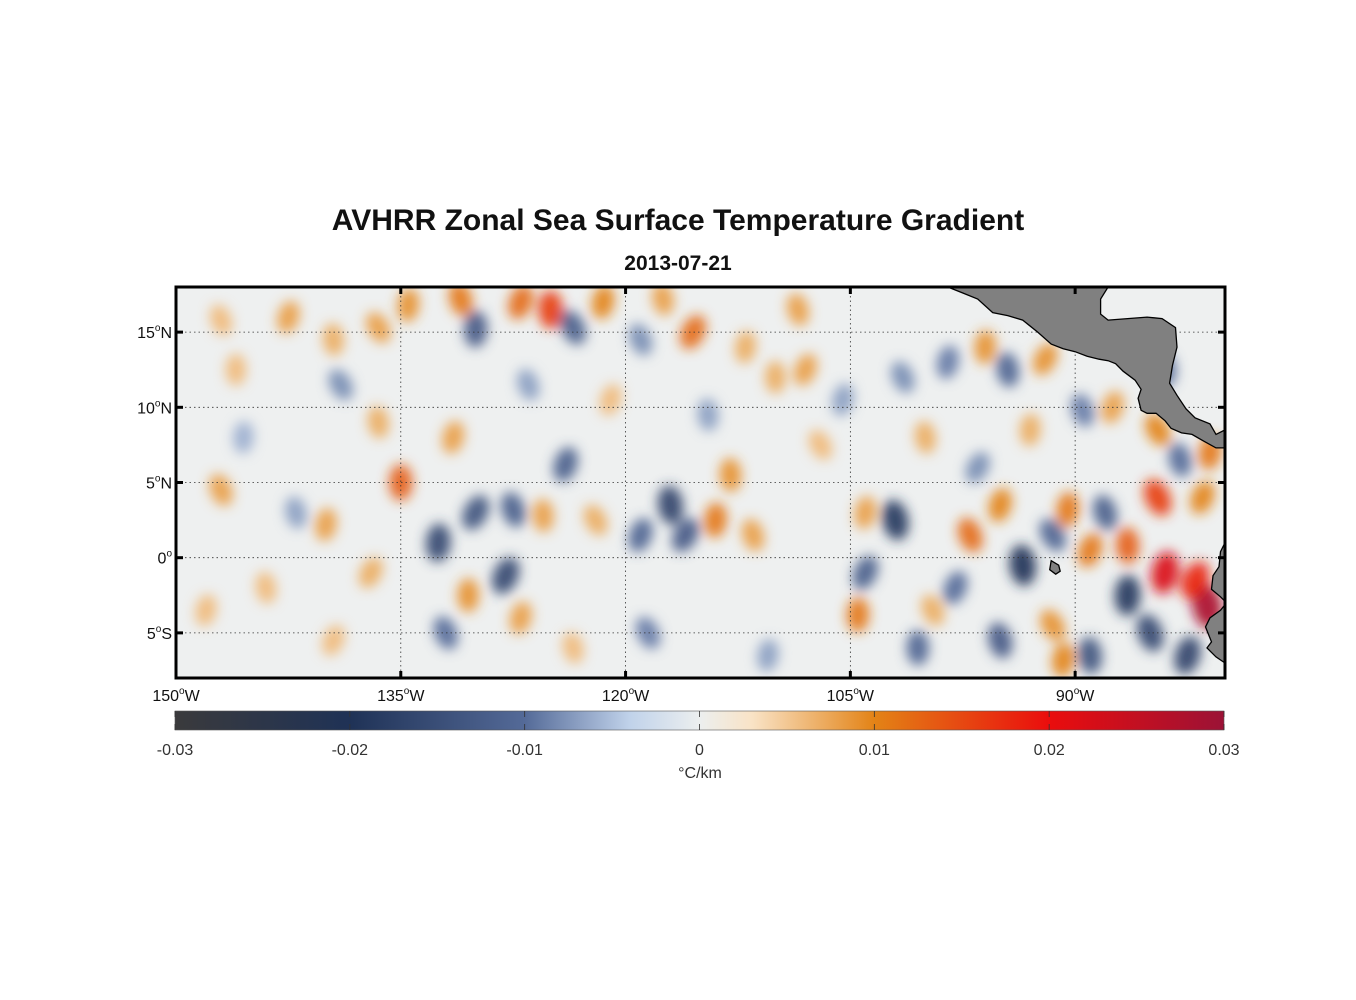 The height and width of the screenshot is (1000, 1356). What do you see at coordinates (874, 750) in the screenshot?
I see `colorbar-tick-label: 0.01` at bounding box center [874, 750].